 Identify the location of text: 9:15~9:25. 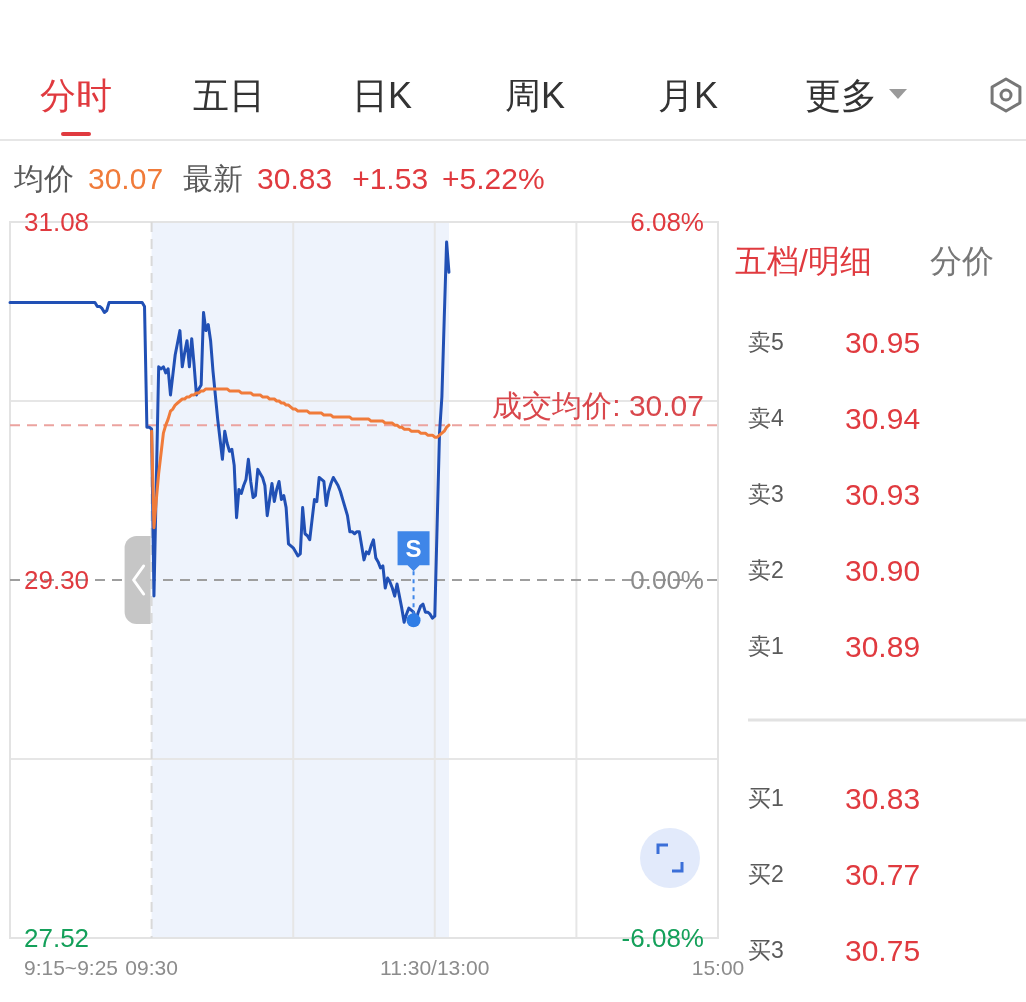
(71, 967).